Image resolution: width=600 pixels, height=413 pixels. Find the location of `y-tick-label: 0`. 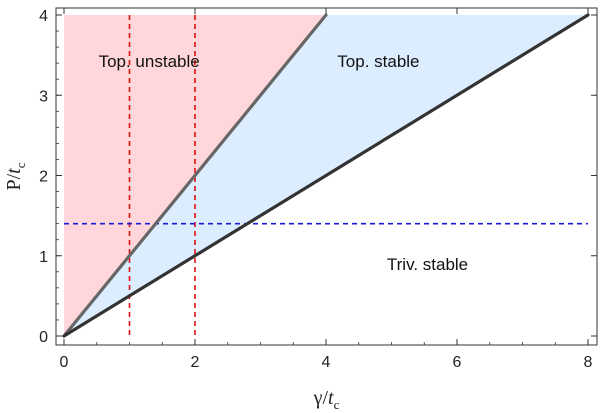

y-tick-label: 0 is located at coordinates (43, 337).